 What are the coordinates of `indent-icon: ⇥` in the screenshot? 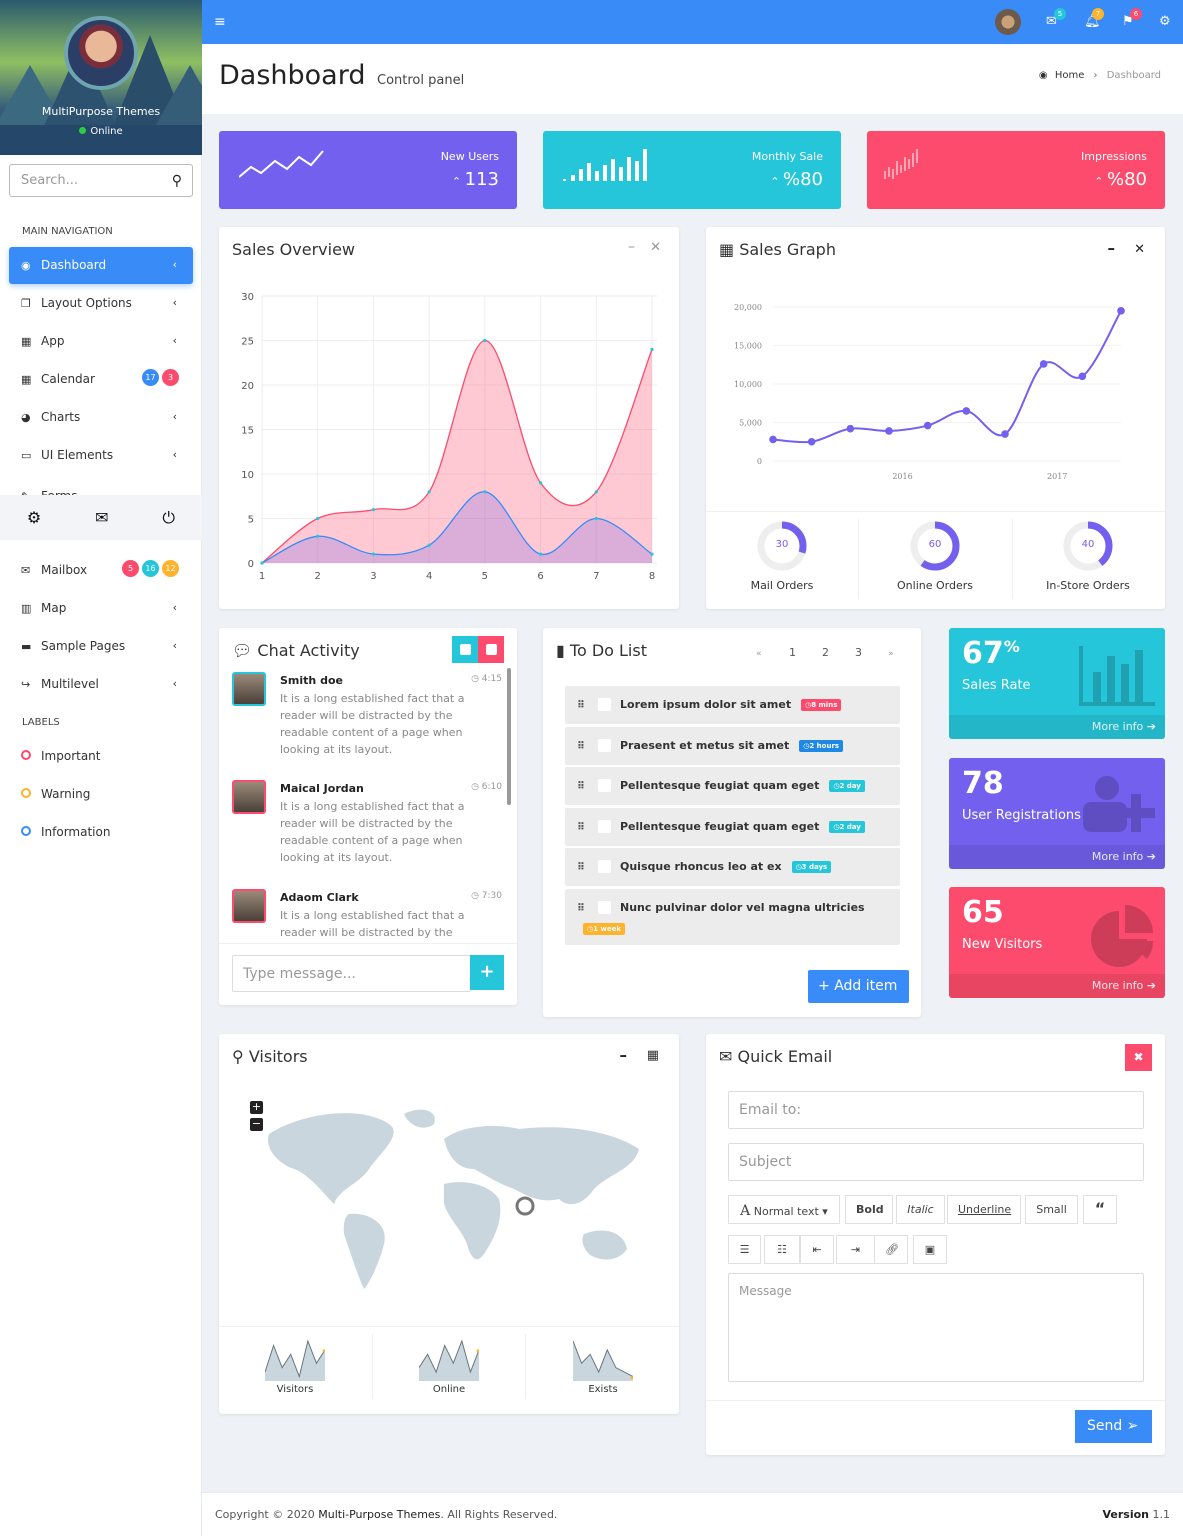 It's located at (855, 1249).